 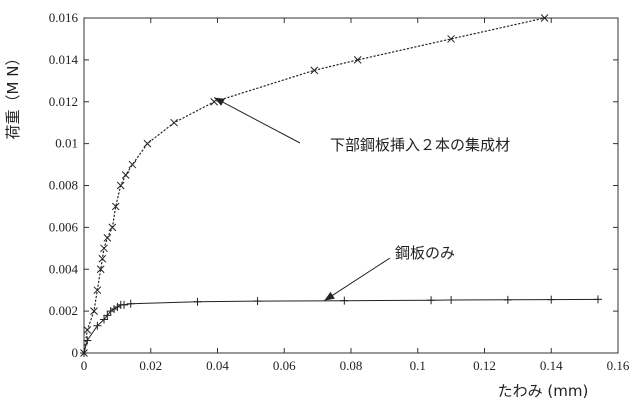 What do you see at coordinates (551, 365) in the screenshot?
I see `x-tick-label: 0.14` at bounding box center [551, 365].